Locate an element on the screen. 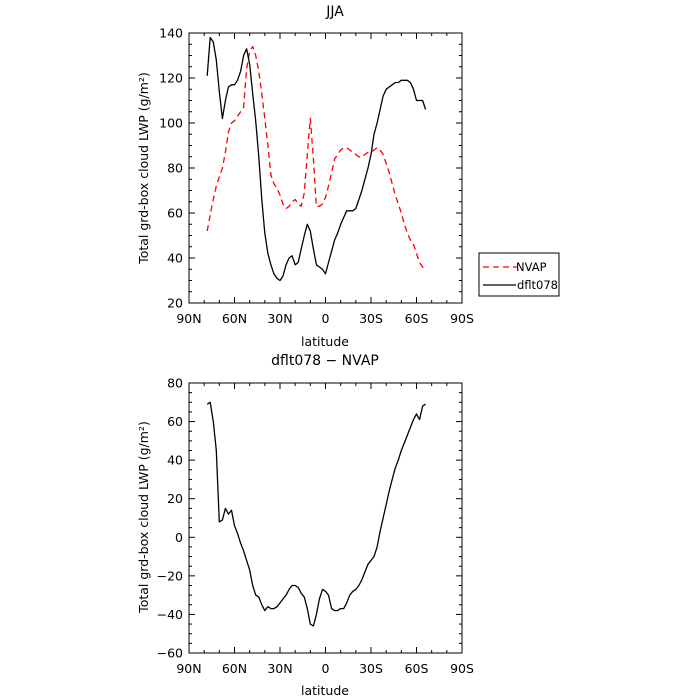 Image resolution: width=700 pixels, height=700 pixels. bottom-y-tick-label: 80 is located at coordinates (175, 383).